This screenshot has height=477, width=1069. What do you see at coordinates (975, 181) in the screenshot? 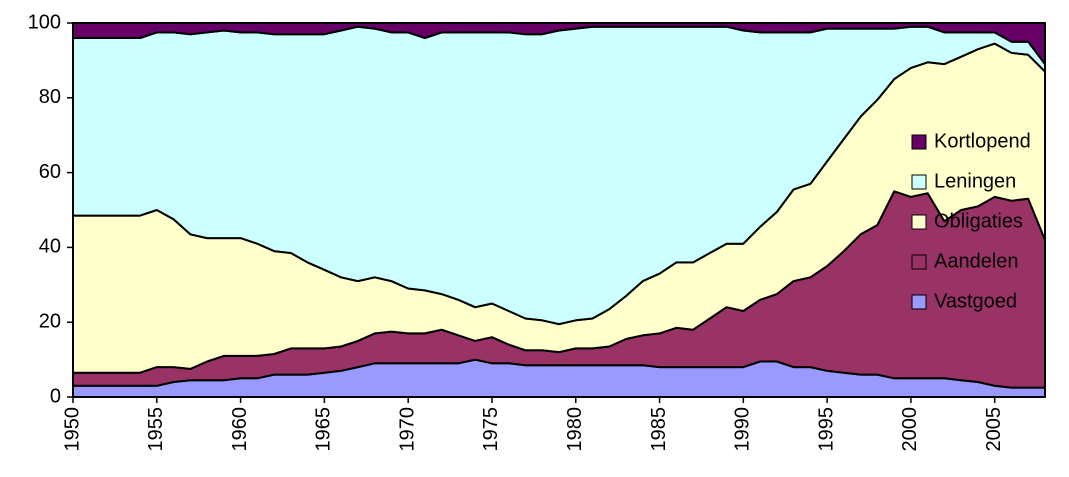
I see `legend-label: Leningen` at bounding box center [975, 181].